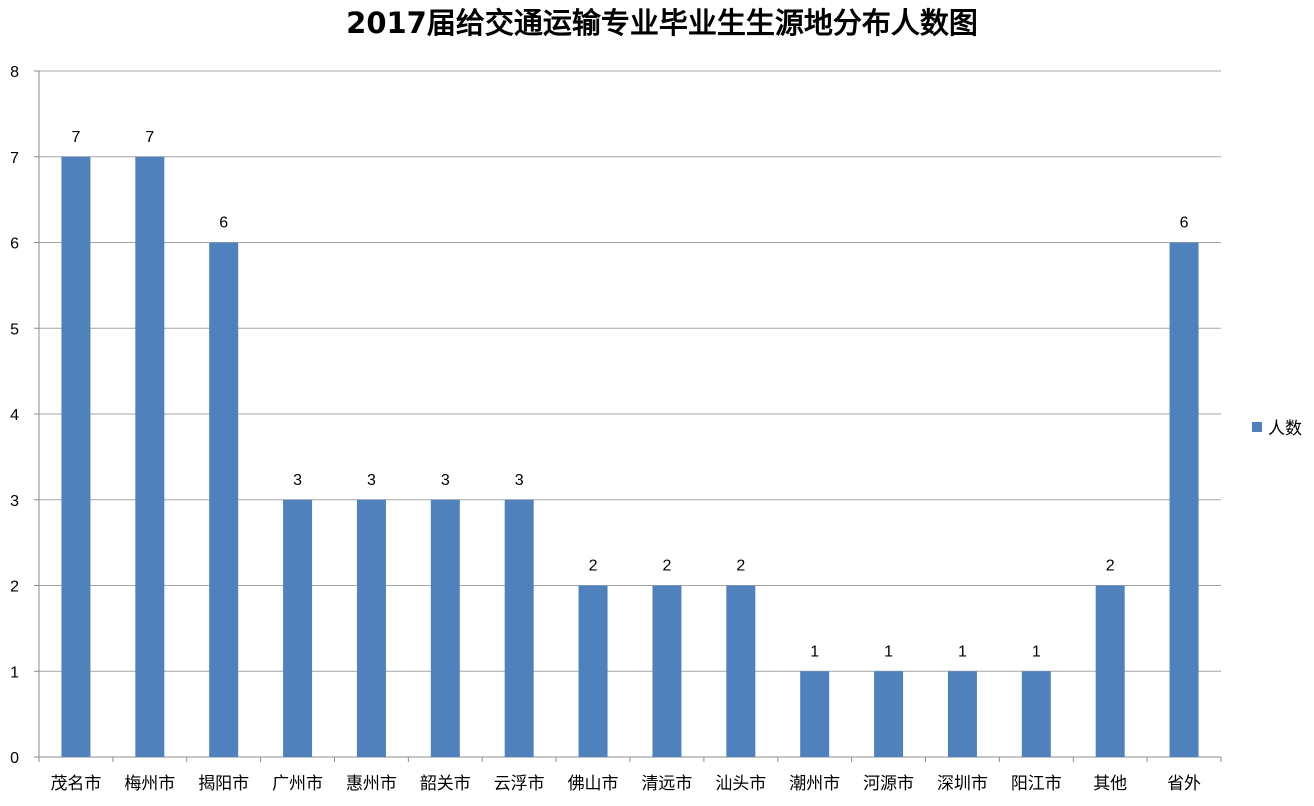  Describe the element at coordinates (519, 784) in the screenshot. I see `x-tick-label: 云浮市` at that location.